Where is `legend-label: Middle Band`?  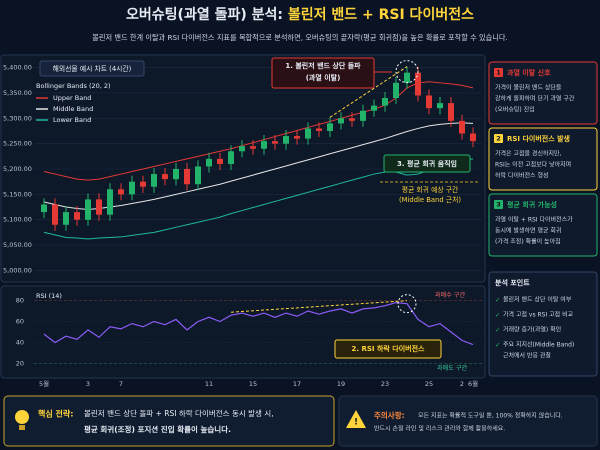
legend-label: Middle Band is located at coordinates (73, 109).